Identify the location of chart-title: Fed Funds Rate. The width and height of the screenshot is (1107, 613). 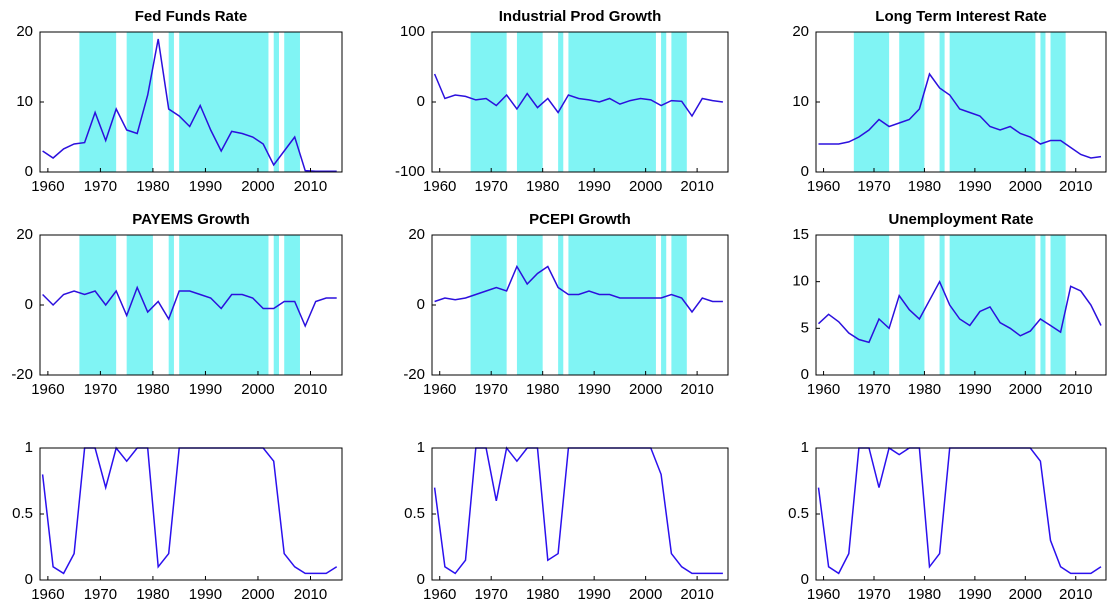
(191, 16).